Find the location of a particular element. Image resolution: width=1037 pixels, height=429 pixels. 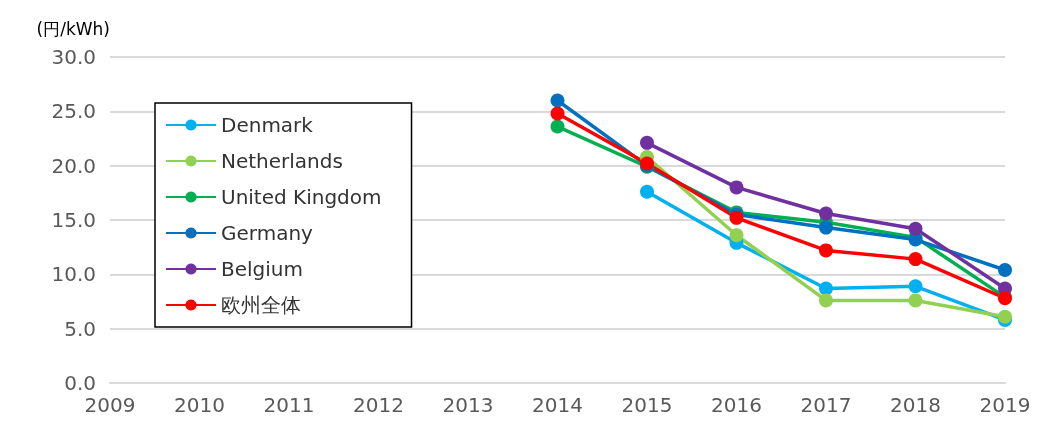

y-tick-label: 5.0 is located at coordinates (80, 328).